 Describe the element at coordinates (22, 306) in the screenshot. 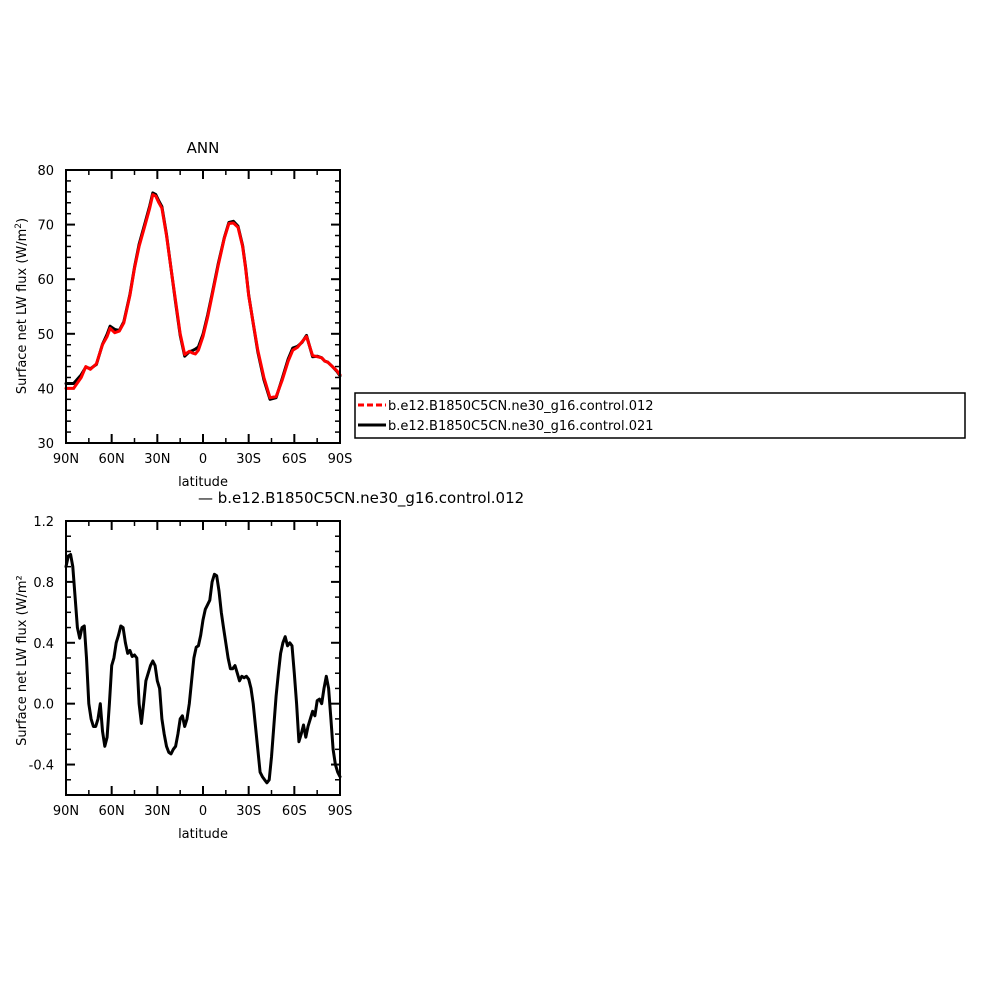

I see `top-y-axis-title: Surface net LW flux (W/m2)` at that location.